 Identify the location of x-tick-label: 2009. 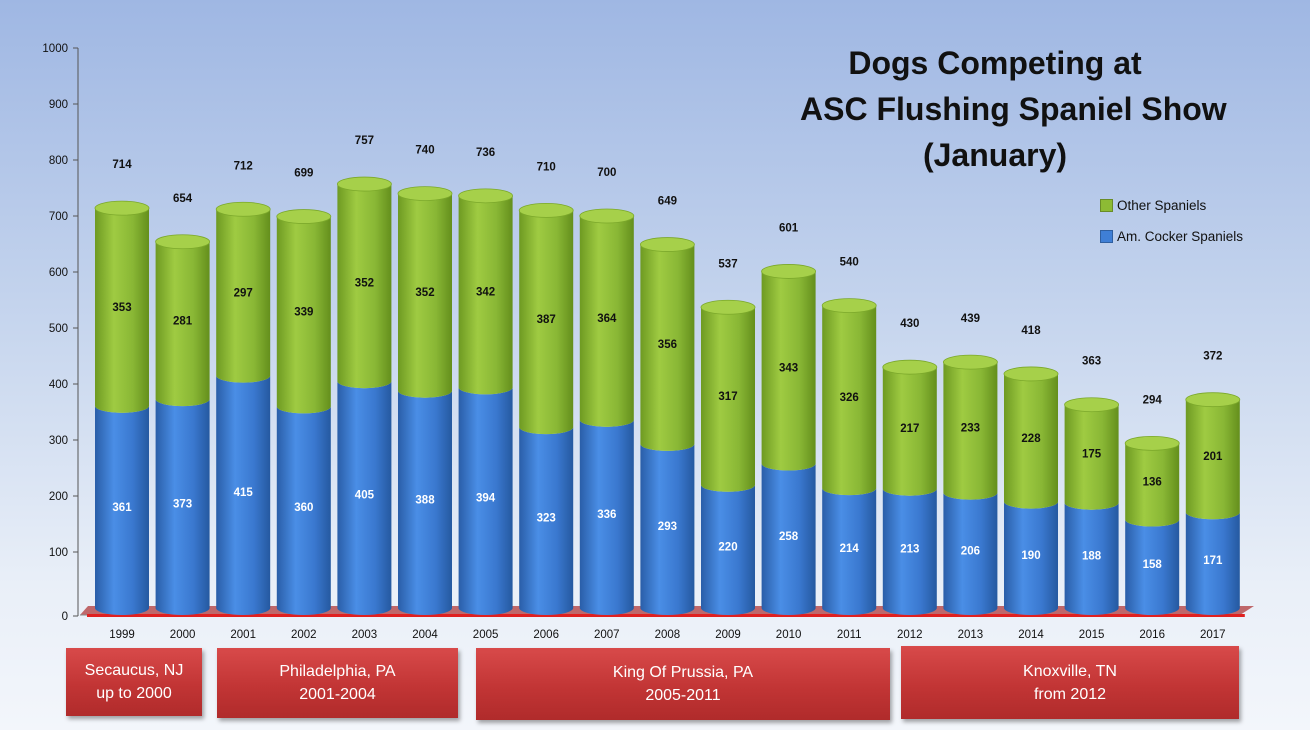
(728, 635).